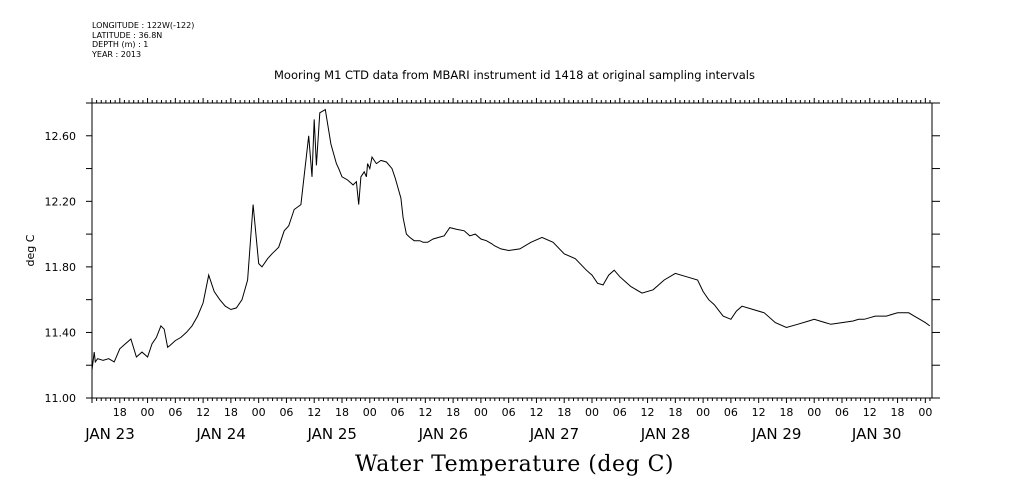 The width and height of the screenshot is (1009, 504). I want to click on x-date-label: JAN 29, so click(776, 434).